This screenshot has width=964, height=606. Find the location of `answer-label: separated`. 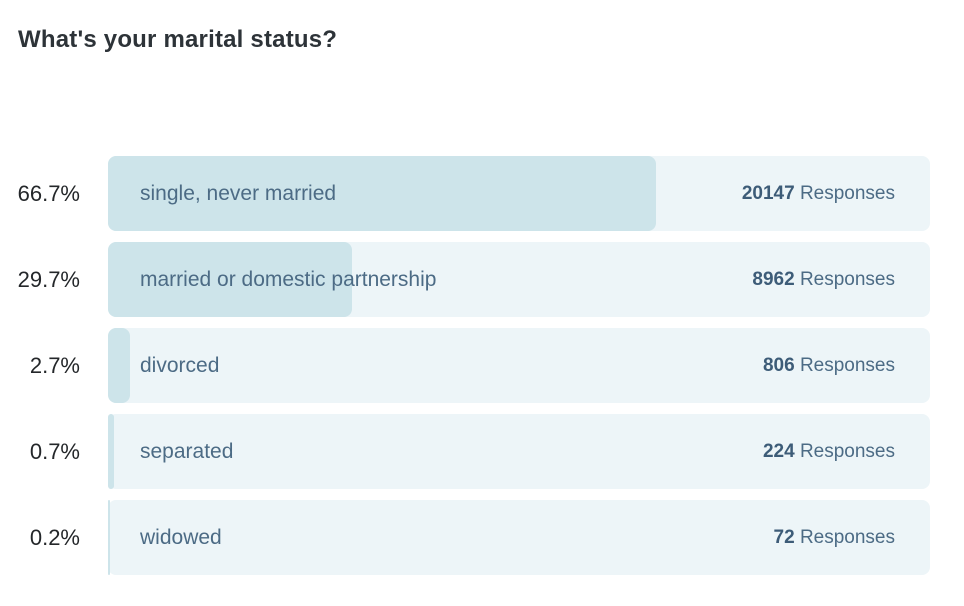

answer-label: separated is located at coordinates (187, 451).